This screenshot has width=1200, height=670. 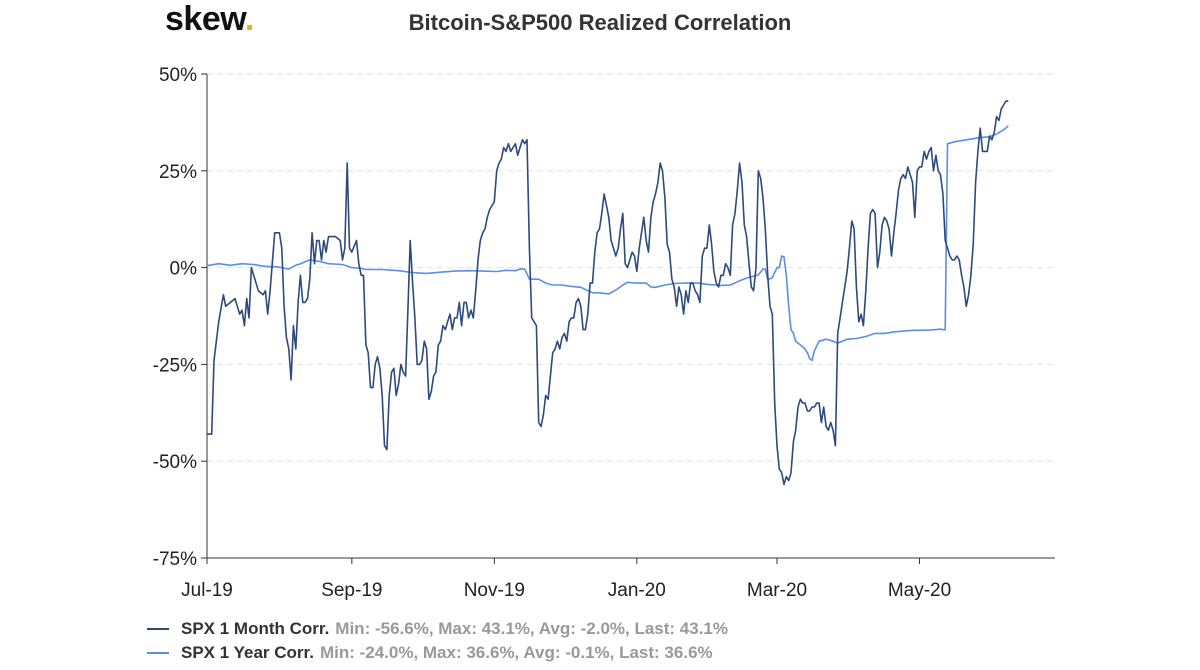 I want to click on chart-title: Bitcoin-S&P500 Realized Correlation, so click(x=600, y=23).